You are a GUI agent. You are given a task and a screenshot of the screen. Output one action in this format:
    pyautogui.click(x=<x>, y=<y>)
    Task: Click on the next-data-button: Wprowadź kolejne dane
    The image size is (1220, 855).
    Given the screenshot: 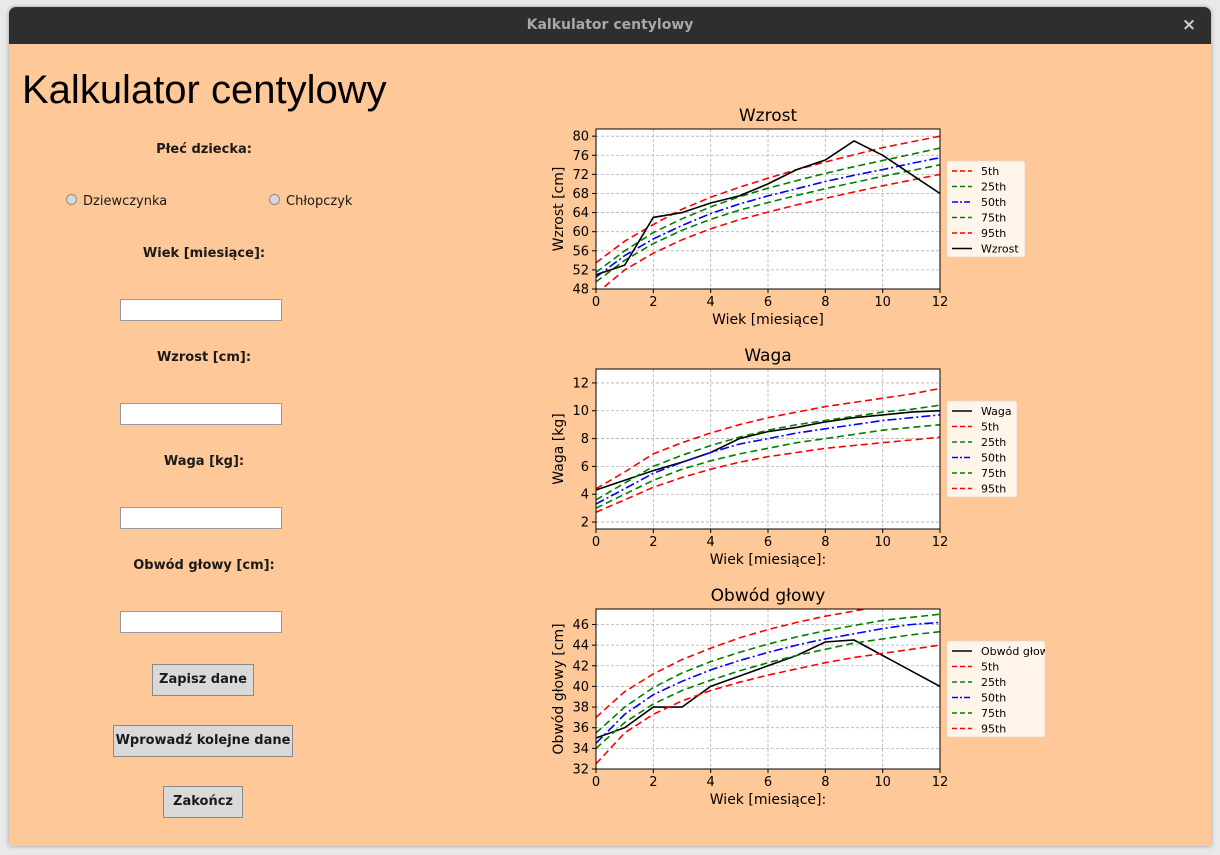 What is the action you would take?
    pyautogui.click(x=203, y=741)
    